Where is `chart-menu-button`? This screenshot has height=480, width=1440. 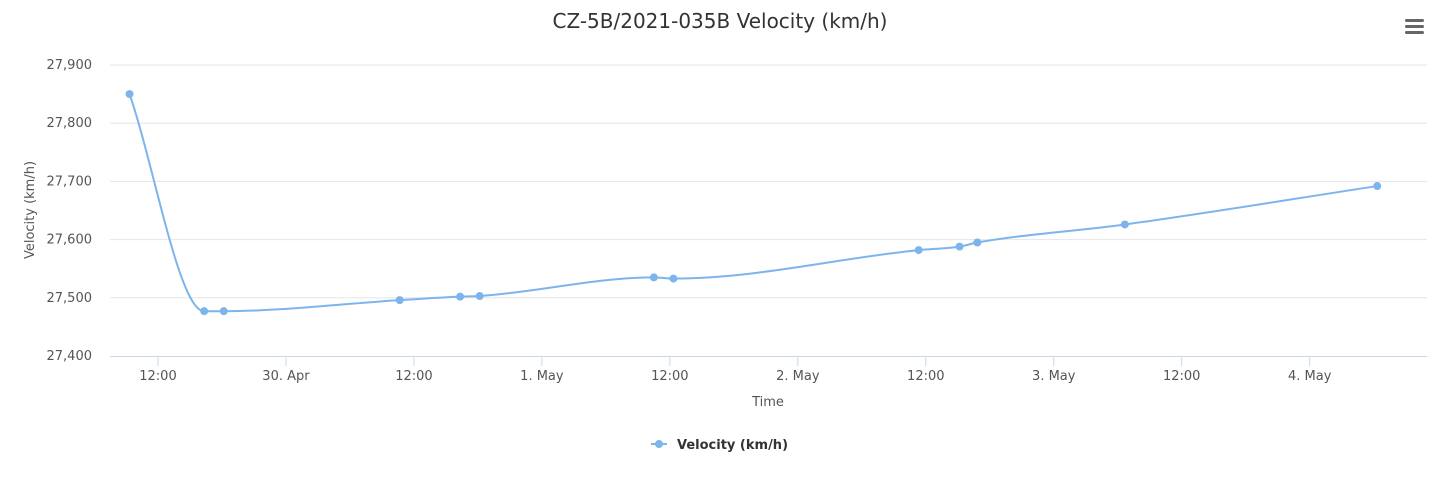
chart-menu-button is located at coordinates (1414, 26).